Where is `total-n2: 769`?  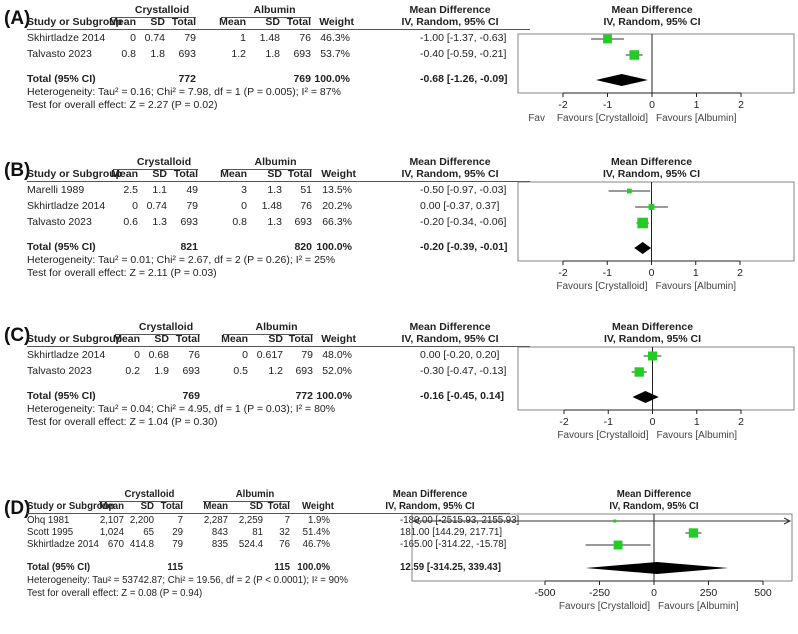 total-n2: 769 is located at coordinates (302, 79).